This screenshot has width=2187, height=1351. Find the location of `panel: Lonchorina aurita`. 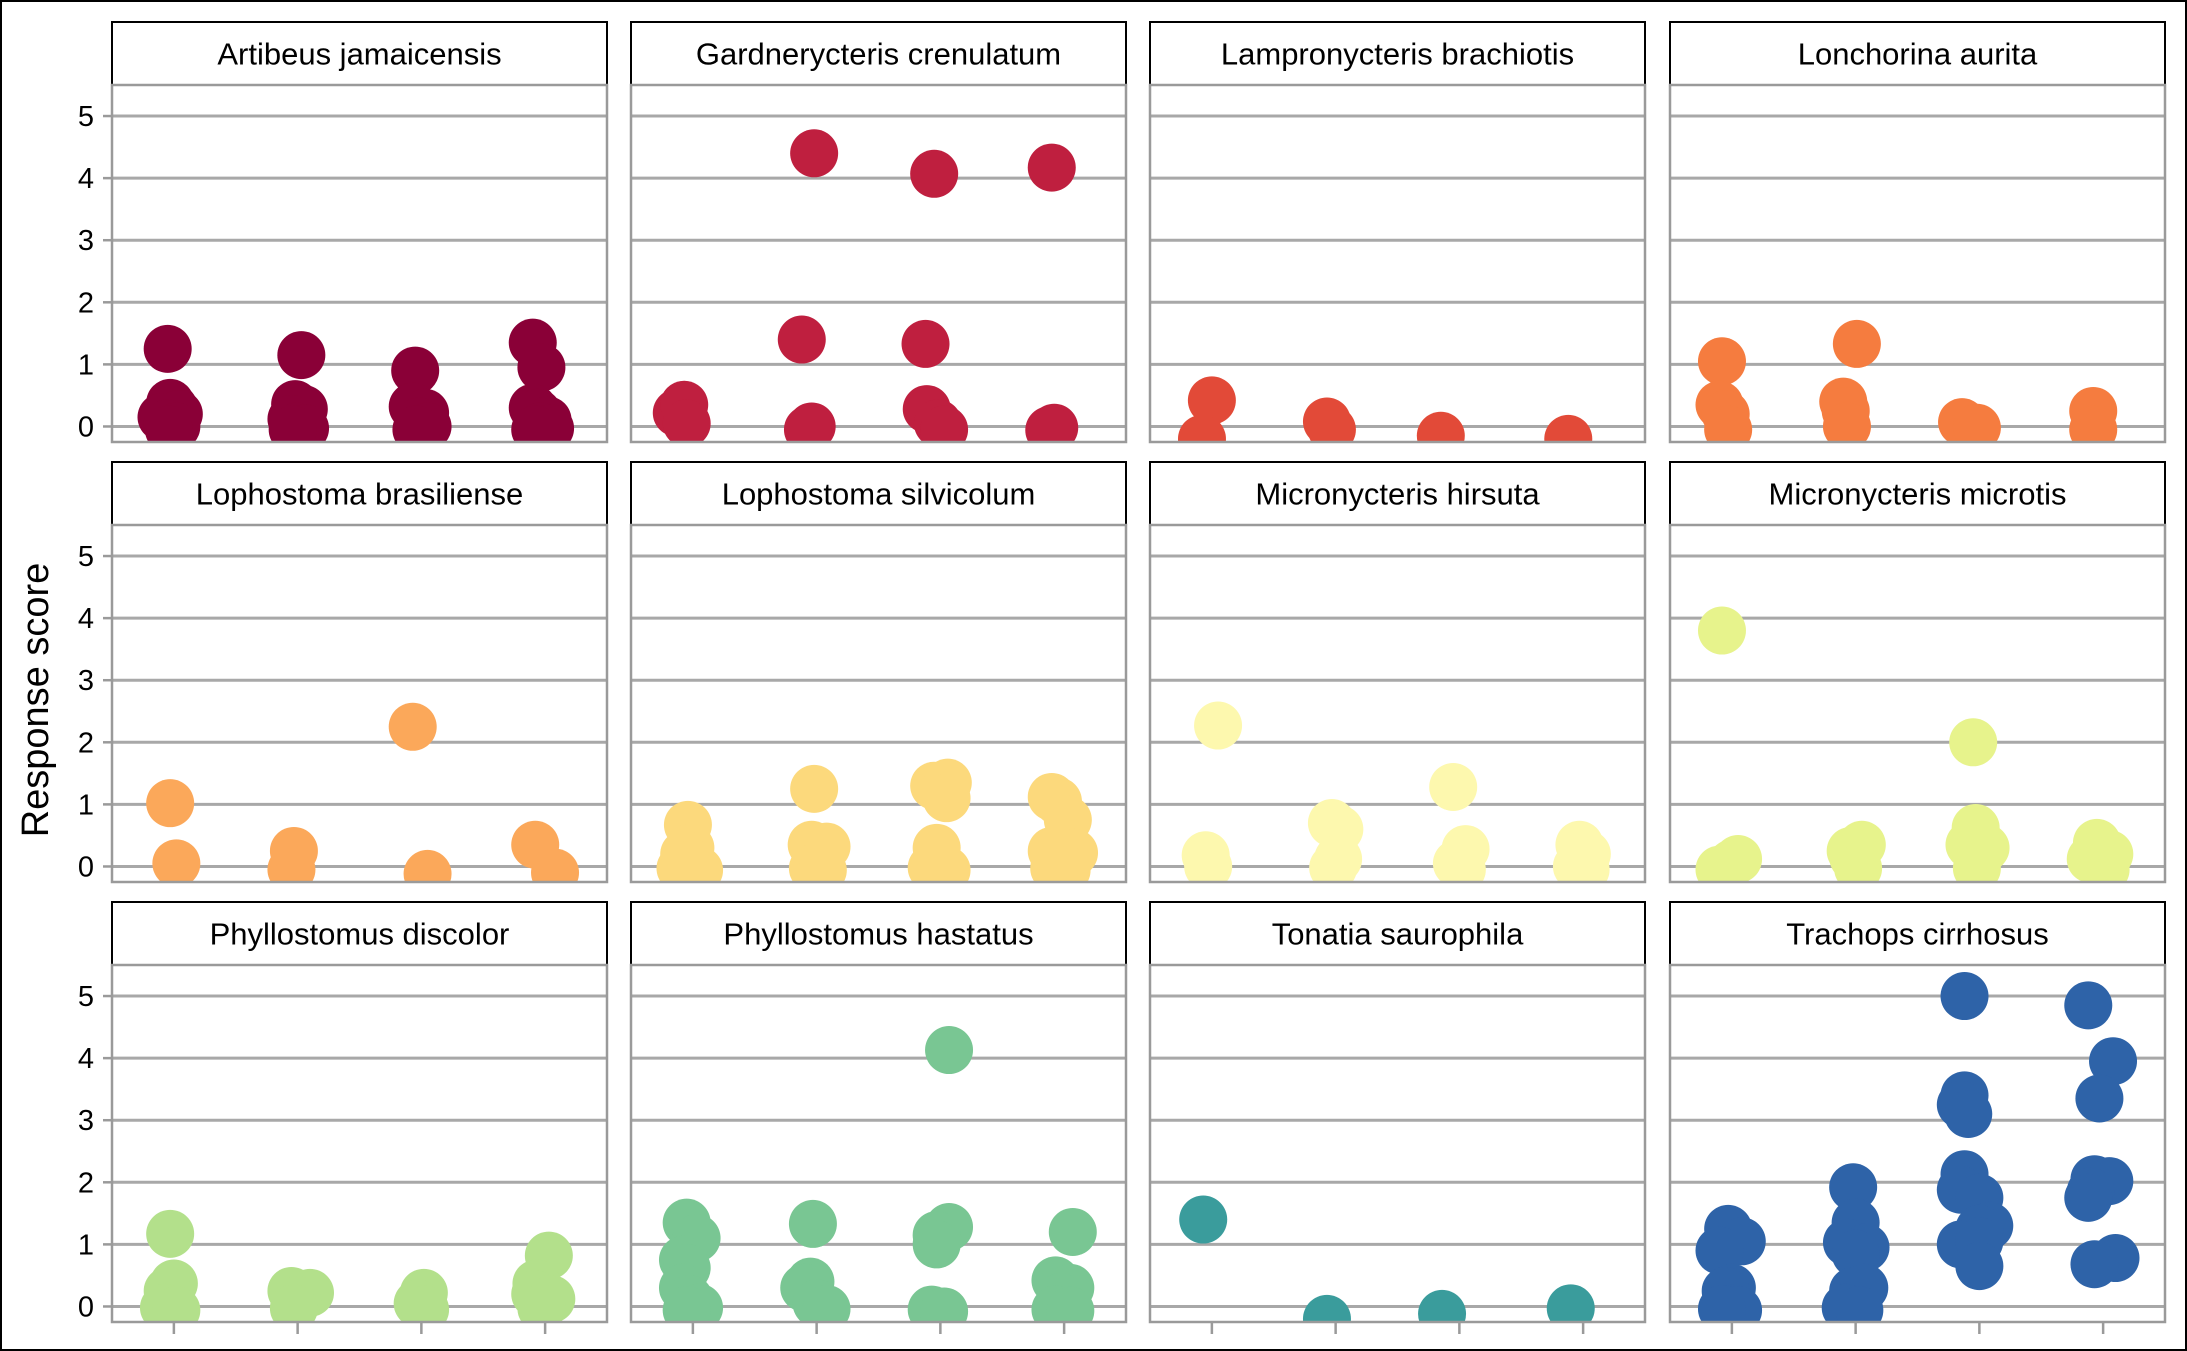

panel: Lonchorina aurita is located at coordinates (1917, 232).